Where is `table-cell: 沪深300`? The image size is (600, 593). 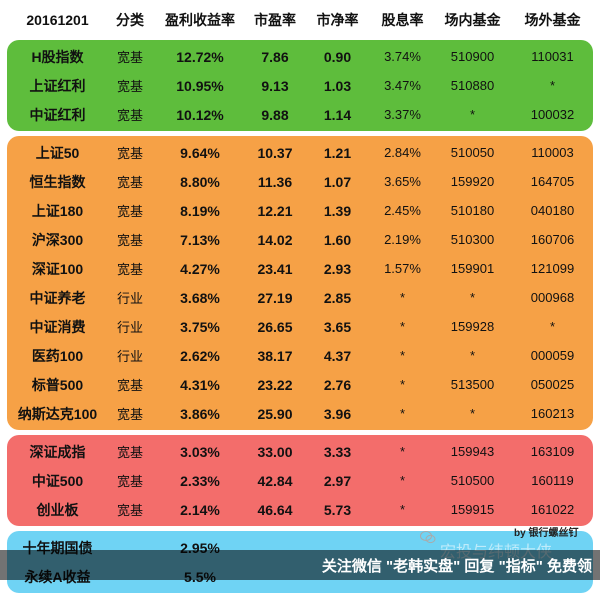
table-cell: 沪深300 is located at coordinates (57, 239).